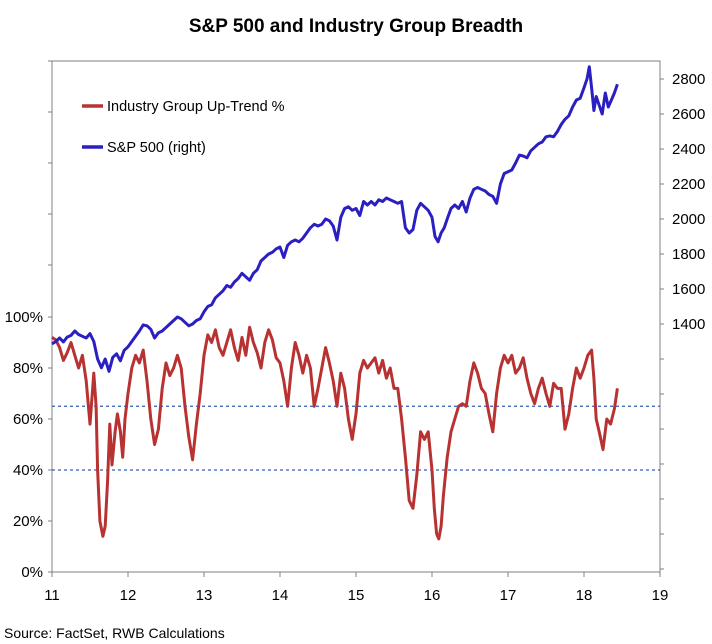 This screenshot has height=644, width=712. I want to click on right-tick-label: 2800, so click(688, 79).